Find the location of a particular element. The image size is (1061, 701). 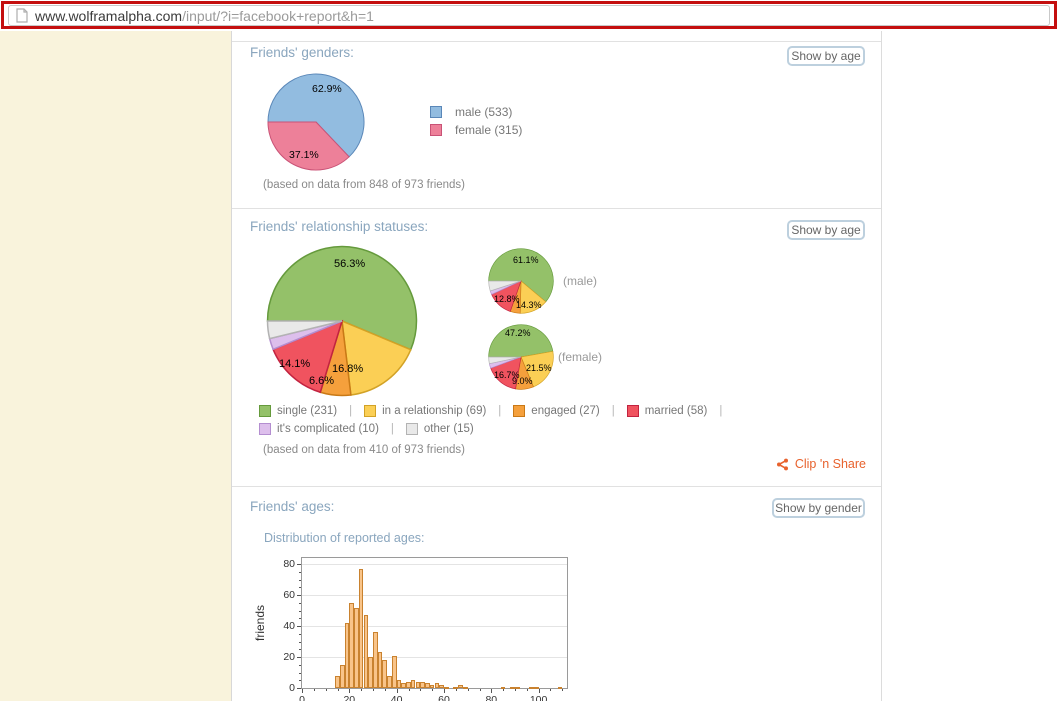

ages-histogram: friends 0 20 40 60 80 100 0 20 40 60 80 is located at coordinates (410, 629).